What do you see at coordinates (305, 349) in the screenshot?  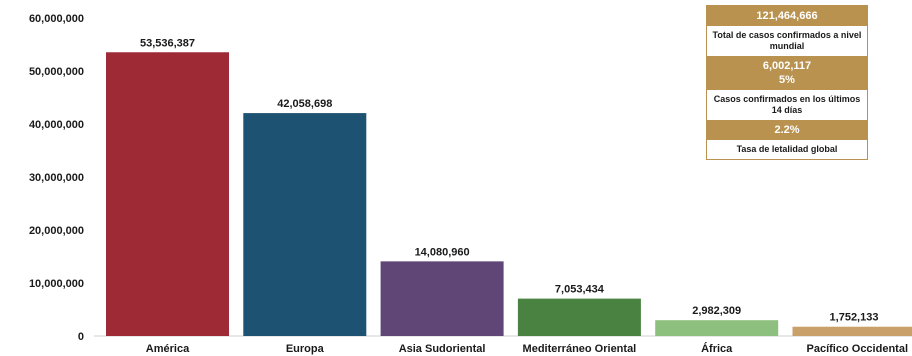 I see `category-label: Europa` at bounding box center [305, 349].